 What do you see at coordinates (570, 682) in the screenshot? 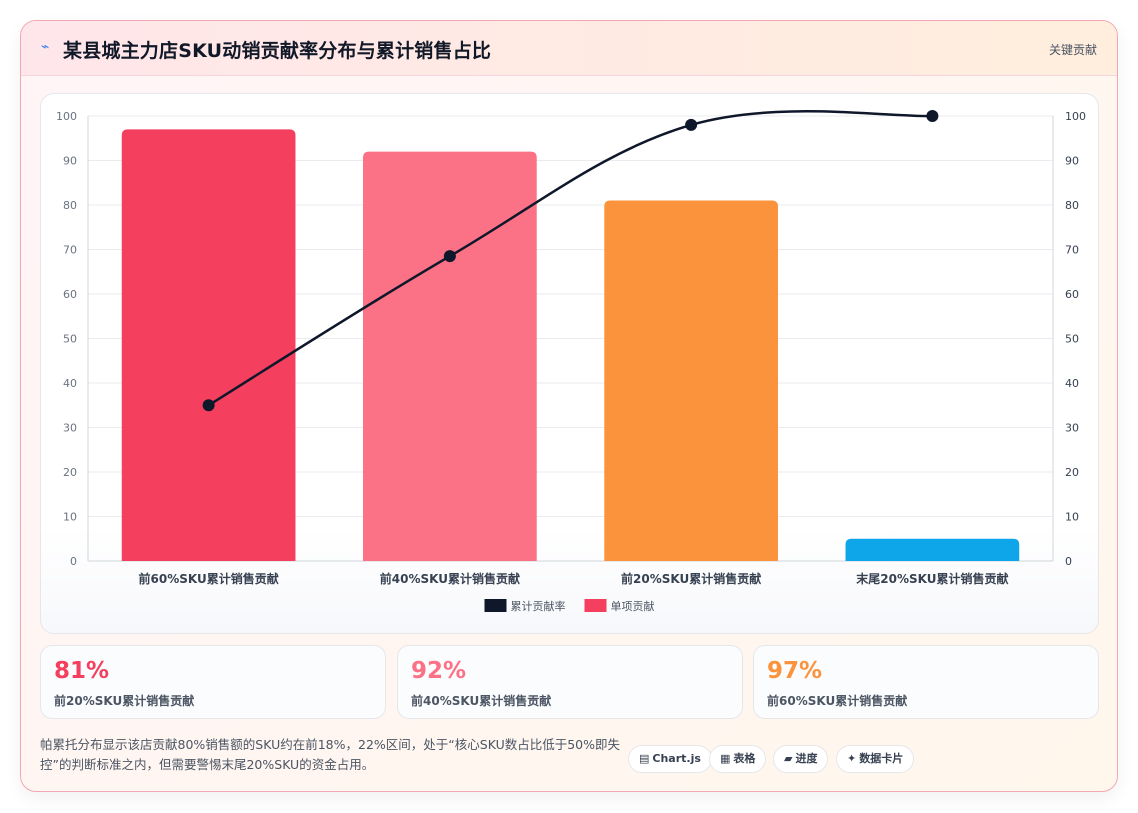
I see `kpi-card-top40: 92% 前40%SKU累计销售贡献` at bounding box center [570, 682].